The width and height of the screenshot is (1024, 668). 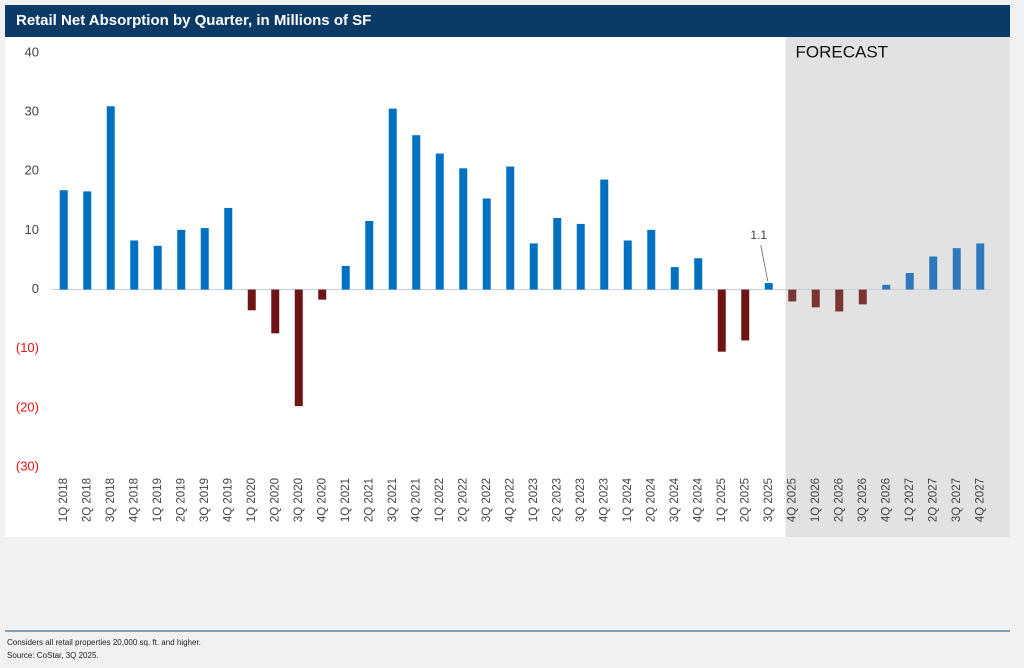 What do you see at coordinates (581, 500) in the screenshot?
I see `x-tick-label: 3Q 2023` at bounding box center [581, 500].